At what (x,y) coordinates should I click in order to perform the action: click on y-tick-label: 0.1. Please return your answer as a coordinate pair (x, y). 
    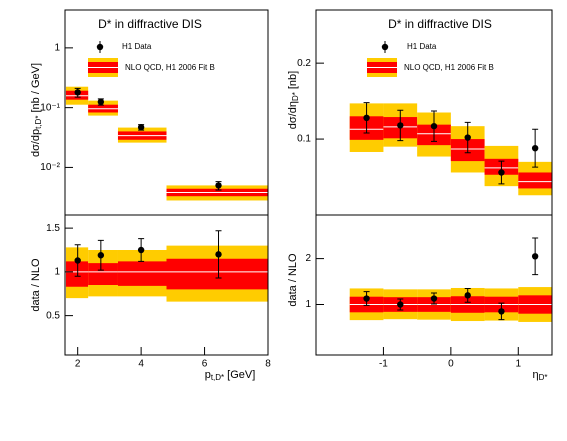
    Looking at the image, I should click on (304, 139).